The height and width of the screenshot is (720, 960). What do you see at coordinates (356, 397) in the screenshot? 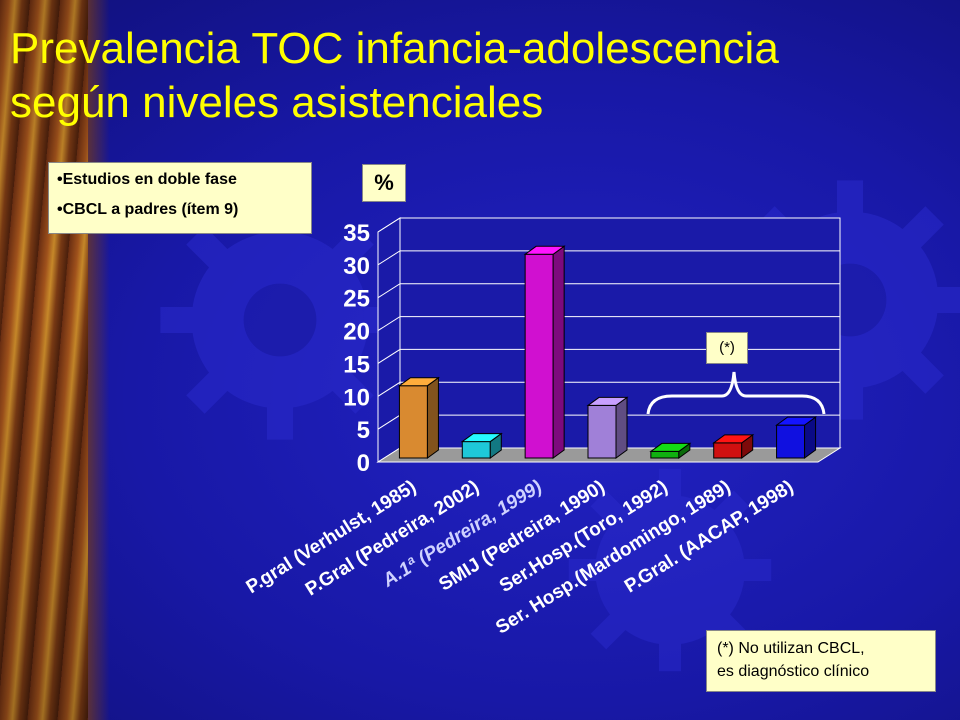
I see `y-tick-label: 10` at bounding box center [356, 397].